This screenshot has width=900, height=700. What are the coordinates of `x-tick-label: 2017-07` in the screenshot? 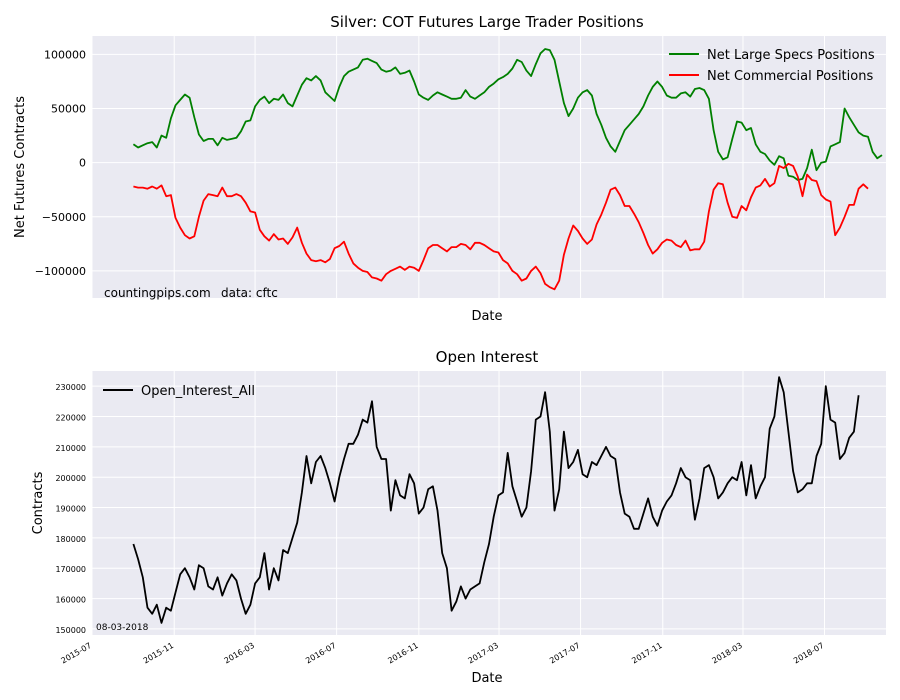 It's located at (564, 653).